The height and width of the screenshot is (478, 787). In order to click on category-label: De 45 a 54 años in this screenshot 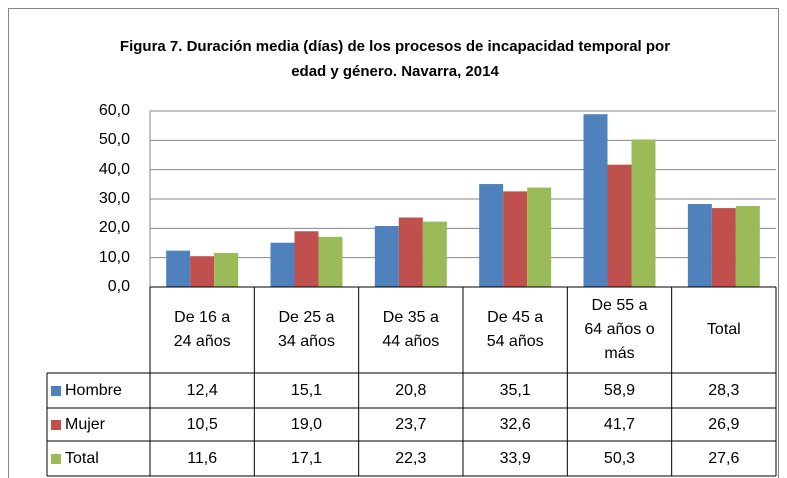, I will do `click(515, 329)`.